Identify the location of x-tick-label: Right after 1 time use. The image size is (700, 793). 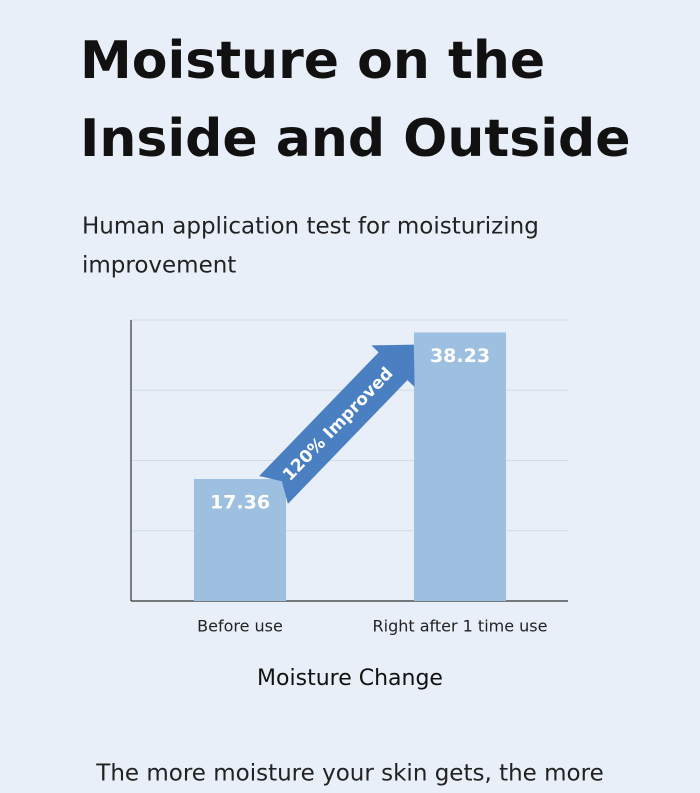
(460, 626).